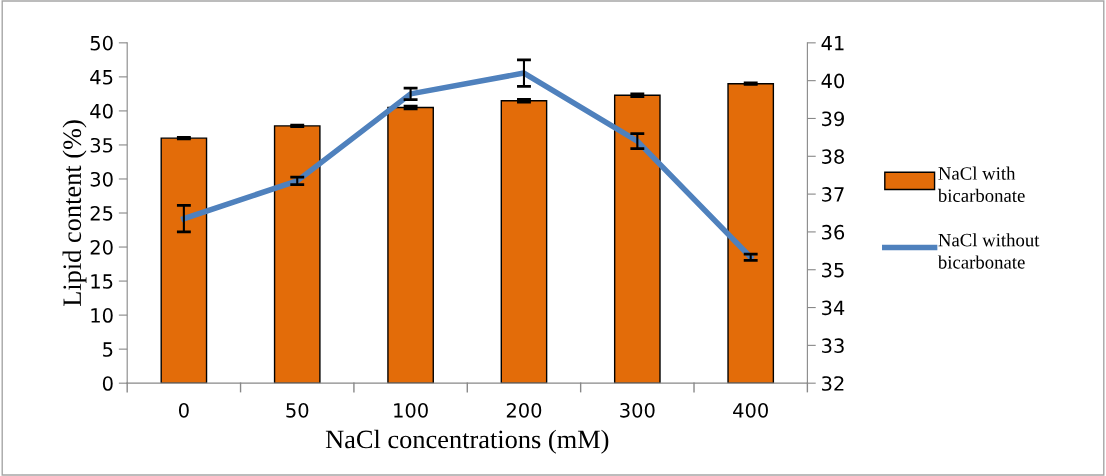 The height and width of the screenshot is (476, 1106). What do you see at coordinates (833, 308) in the screenshot?
I see `y2-tick-label: 34` at bounding box center [833, 308].